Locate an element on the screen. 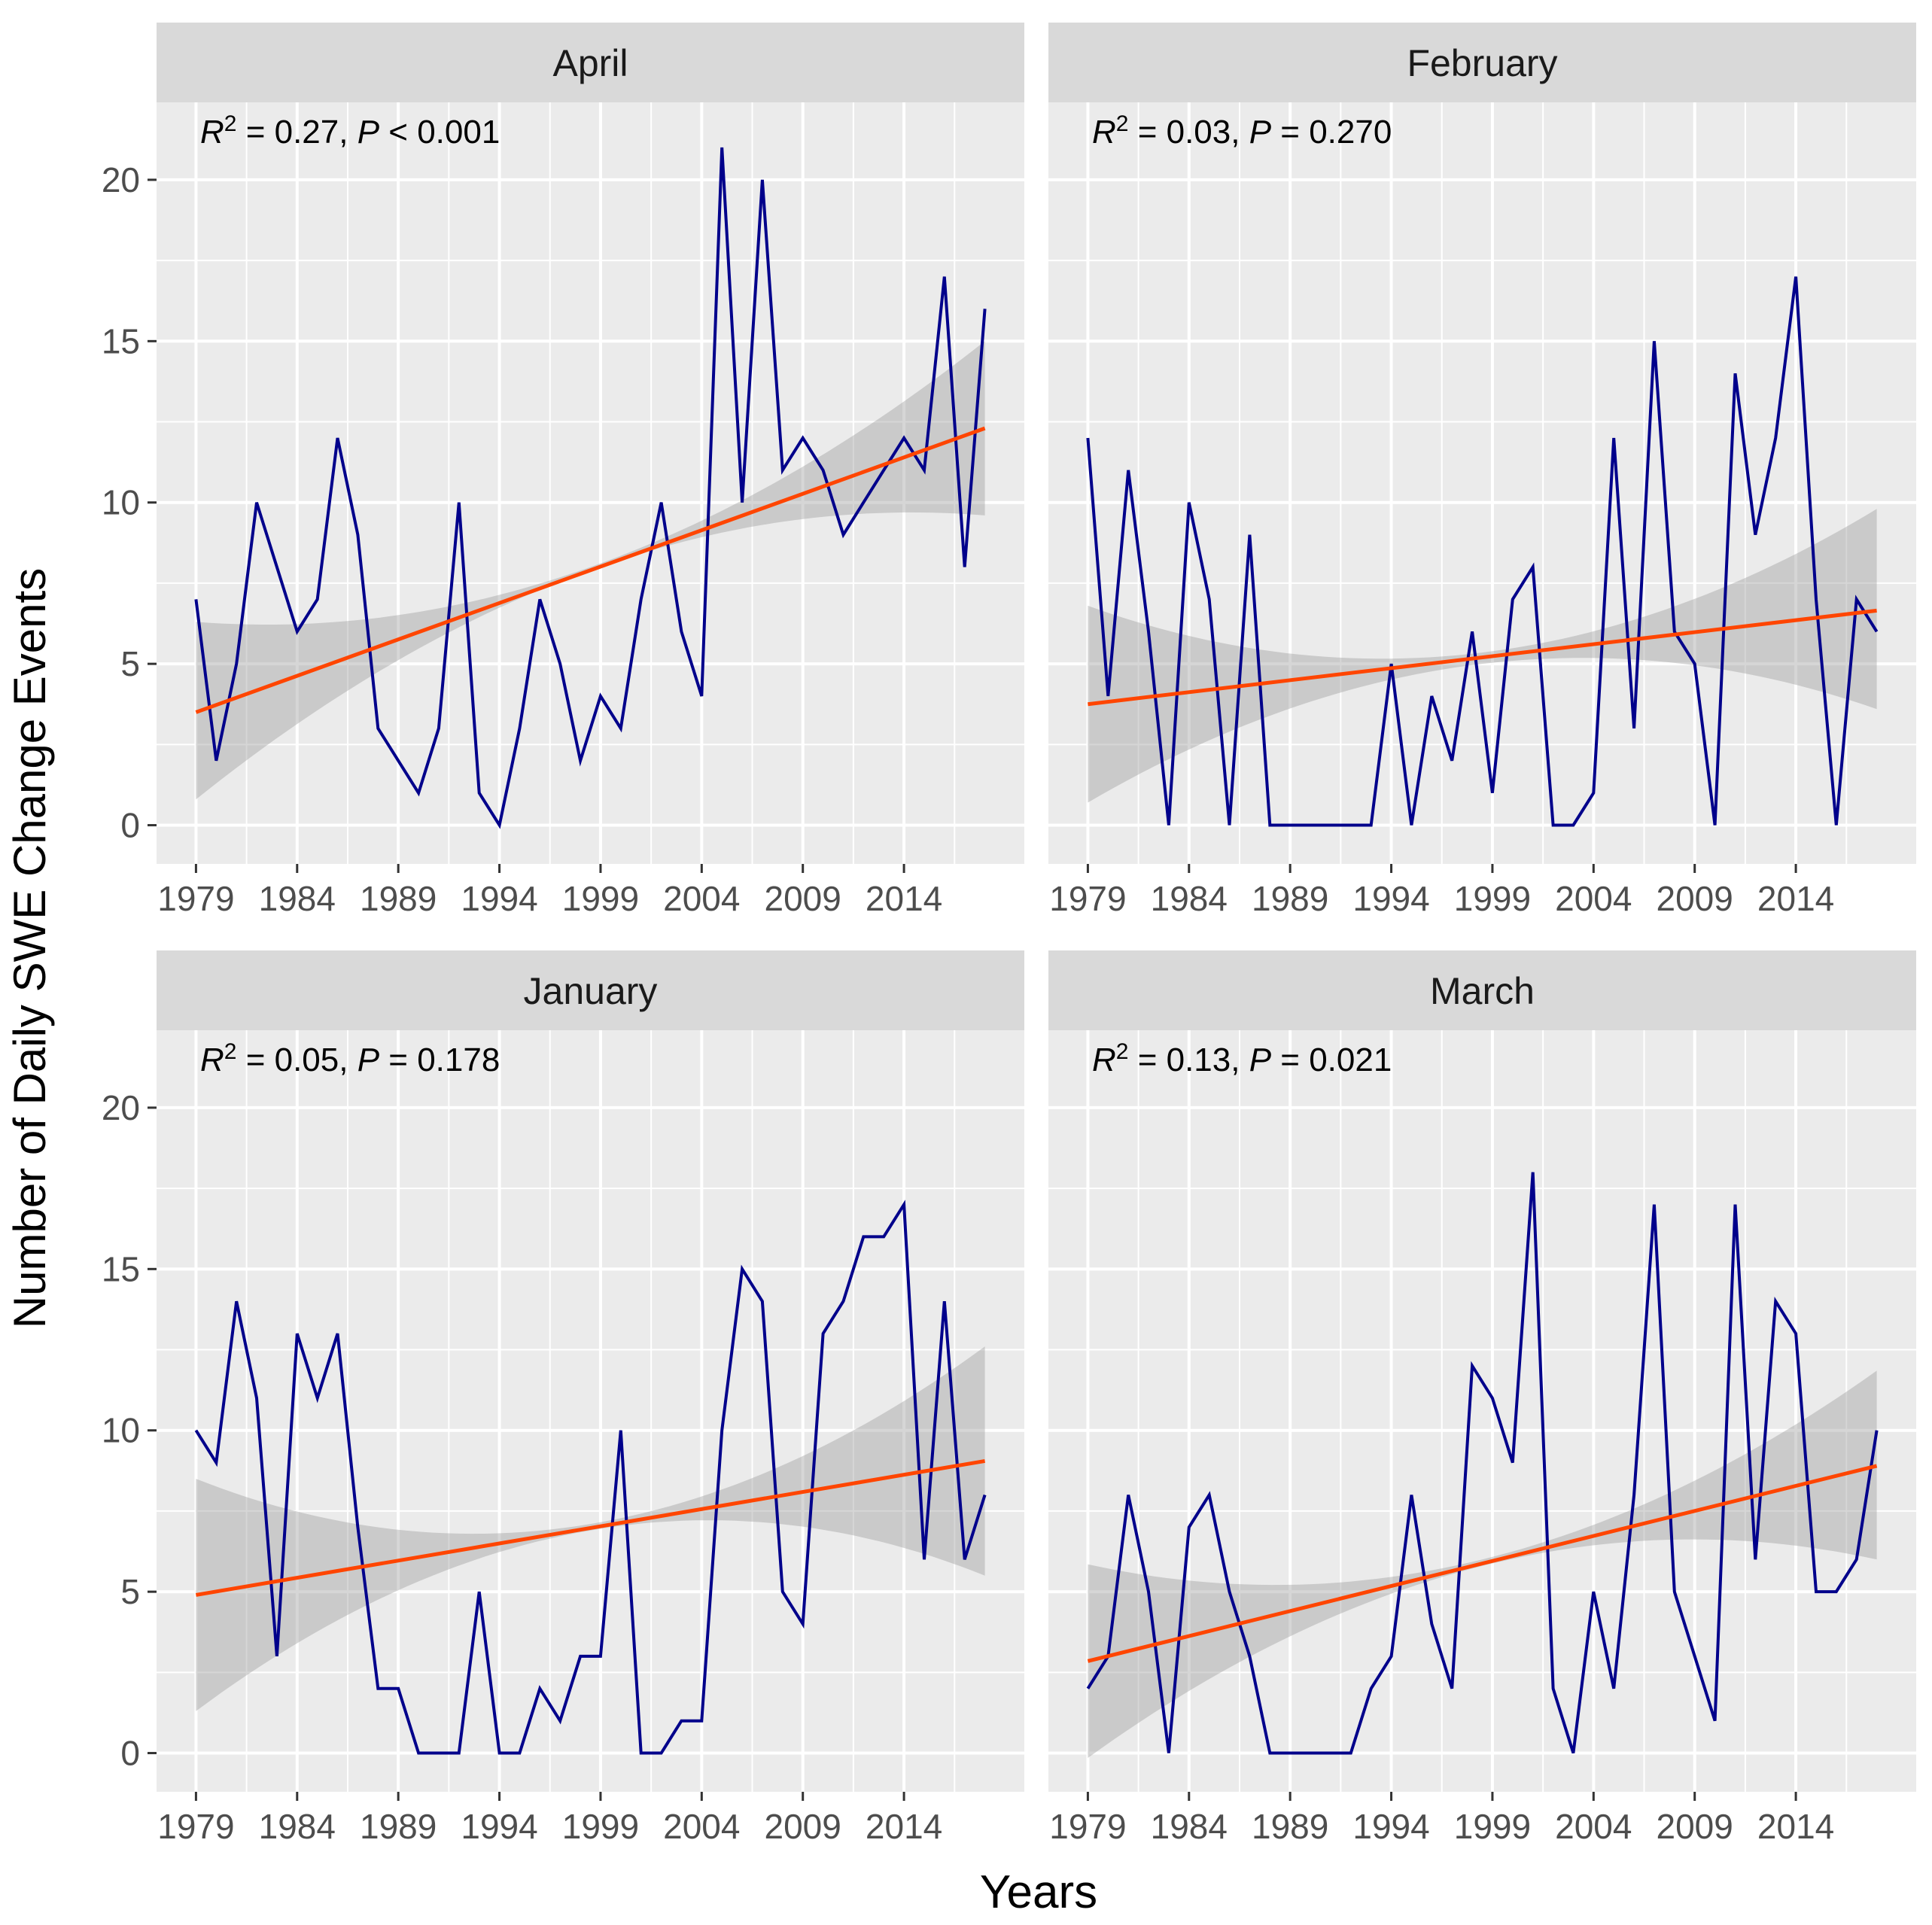  trend-line-march is located at coordinates (1482, 1564).